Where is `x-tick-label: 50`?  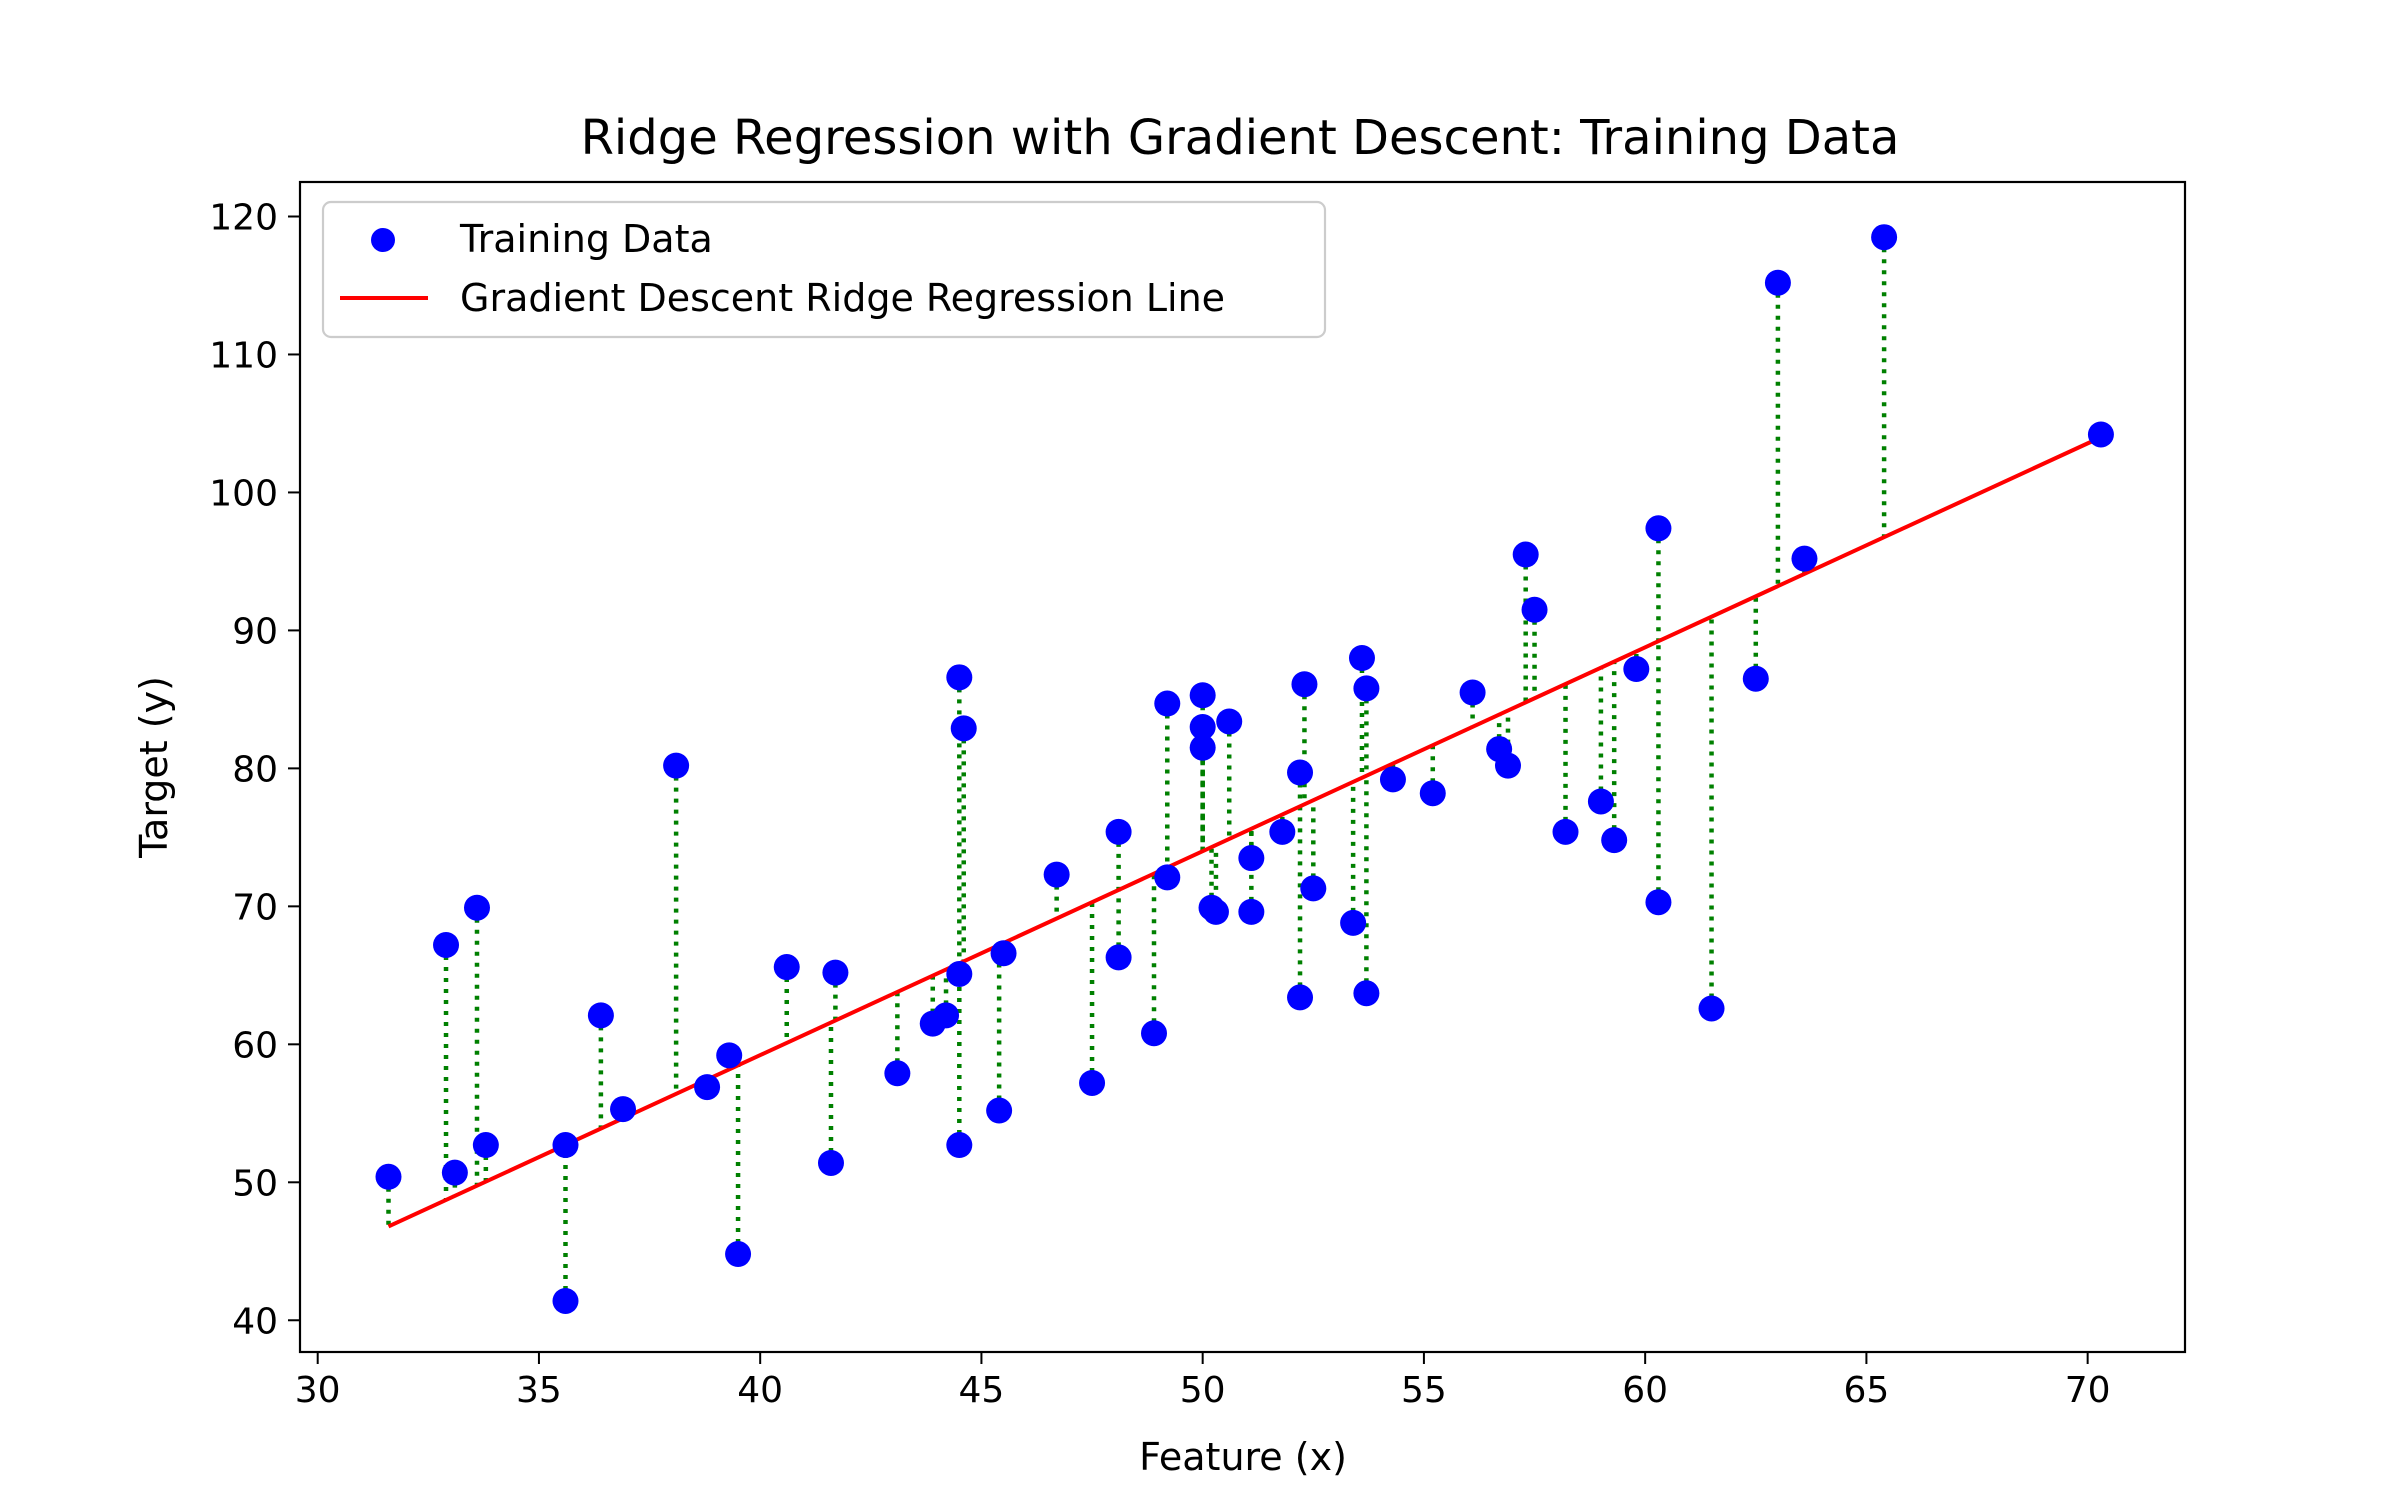 x-tick-label: 50 is located at coordinates (1203, 1390).